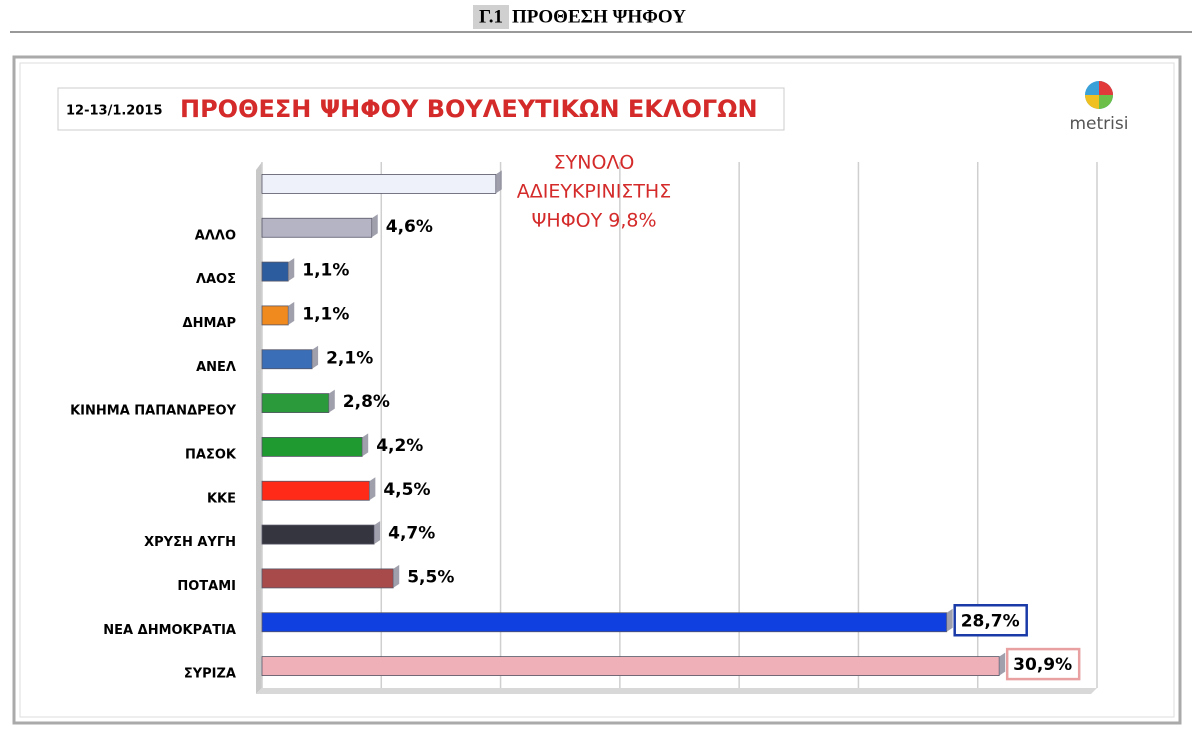 The width and height of the screenshot is (1200, 735). What do you see at coordinates (599, 16) in the screenshot?
I see `header-title: ΠΡΟΘΕΣΗ ΨΗΦΟΥ` at bounding box center [599, 16].